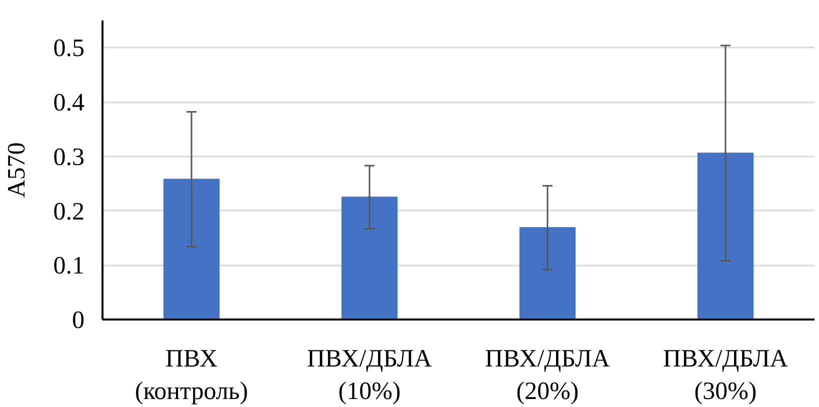  Describe the element at coordinates (547, 375) in the screenshot. I see `x-tick-label: ПВХ/ДБЛА (20%)` at that location.